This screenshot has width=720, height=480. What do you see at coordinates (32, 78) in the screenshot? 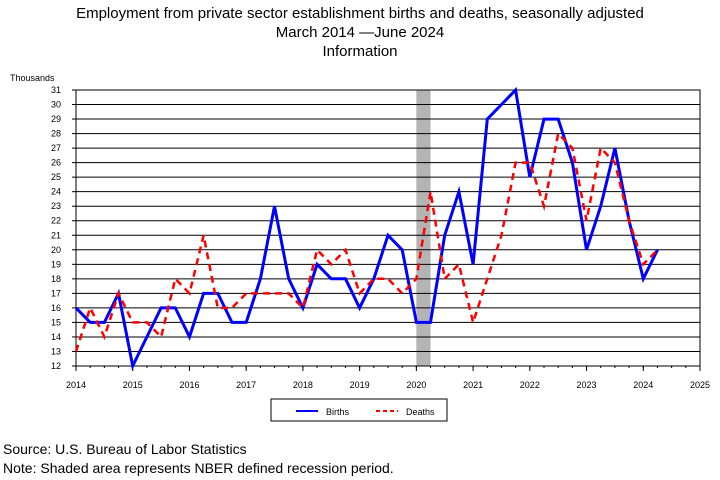
I see `y-axis-label: Thousands` at bounding box center [32, 78].